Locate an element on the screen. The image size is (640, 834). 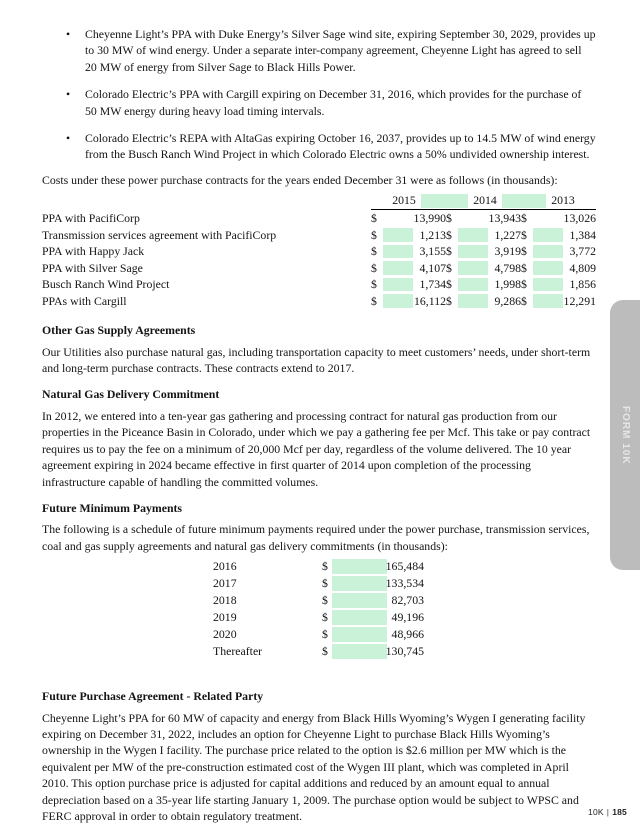
row-label: 2017 is located at coordinates (225, 583).